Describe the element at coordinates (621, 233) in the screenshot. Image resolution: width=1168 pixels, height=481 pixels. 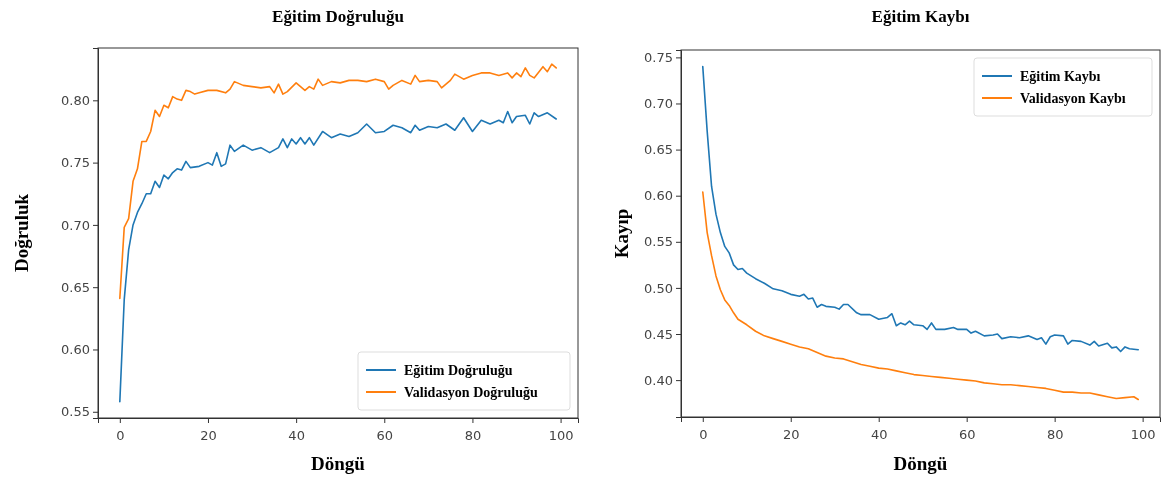
I see `y-axis-title: Kayıp` at that location.